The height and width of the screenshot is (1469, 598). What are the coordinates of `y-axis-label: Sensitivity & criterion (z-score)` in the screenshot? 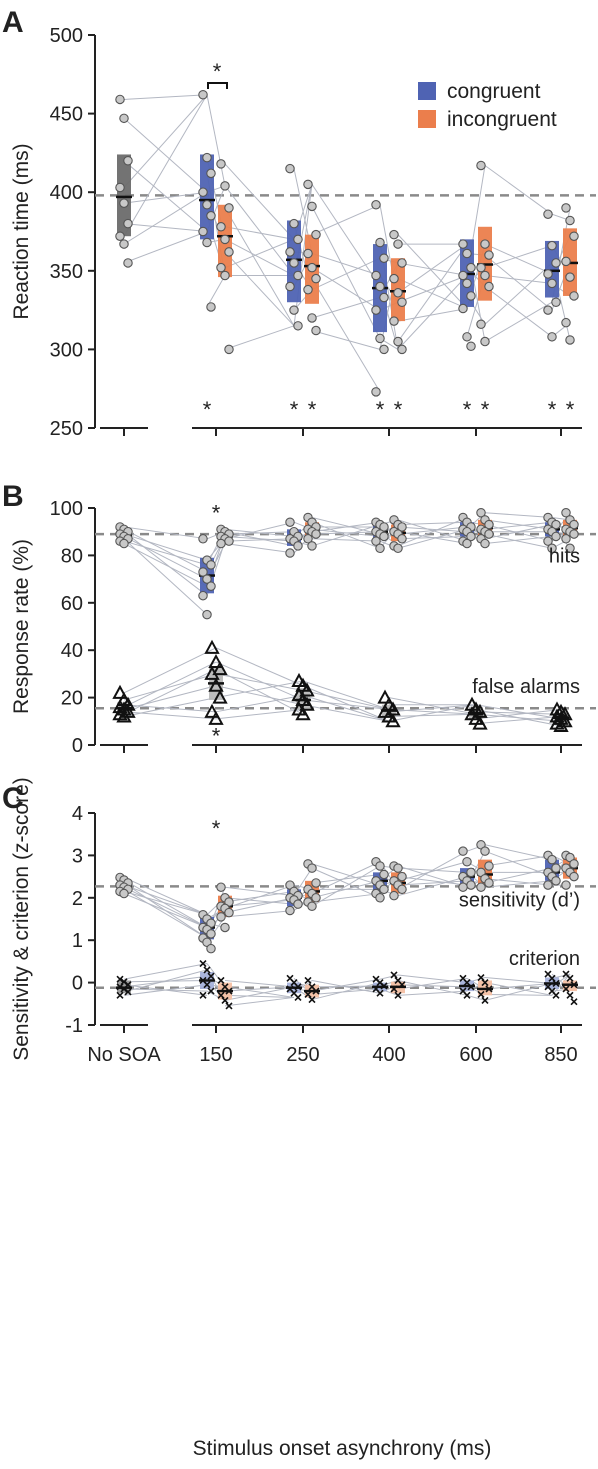 It's located at (21, 919).